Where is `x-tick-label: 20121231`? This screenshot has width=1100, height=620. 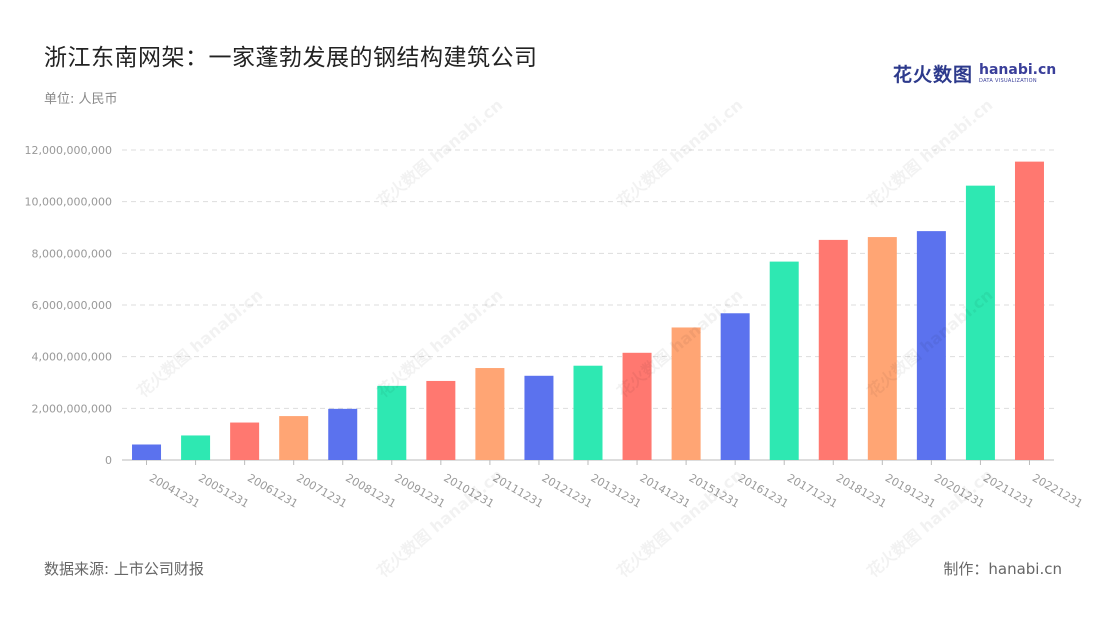 x-tick-label: 20121231 is located at coordinates (566, 490).